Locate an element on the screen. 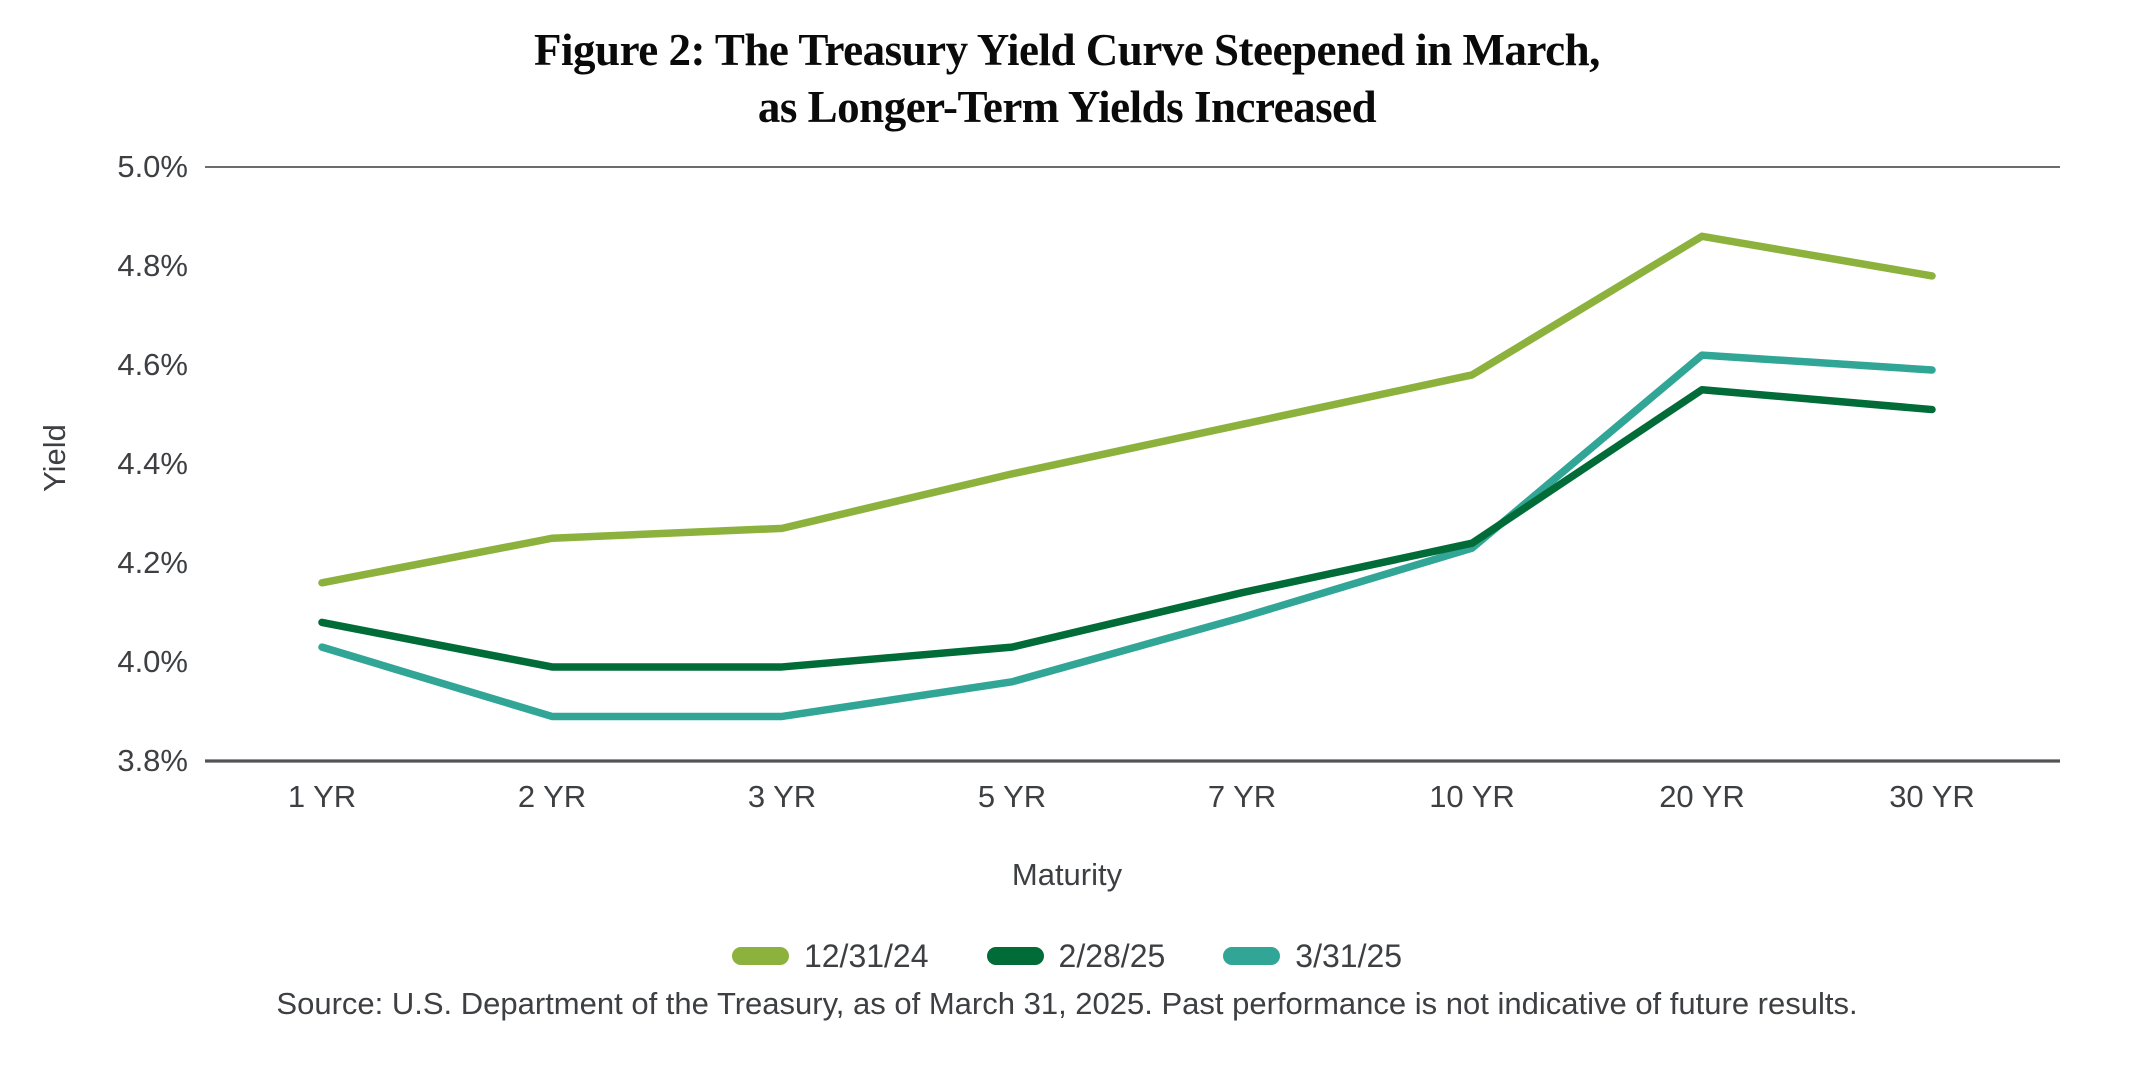 The width and height of the screenshot is (2134, 1067). x-tick-label: 7 YR is located at coordinates (1242, 796).